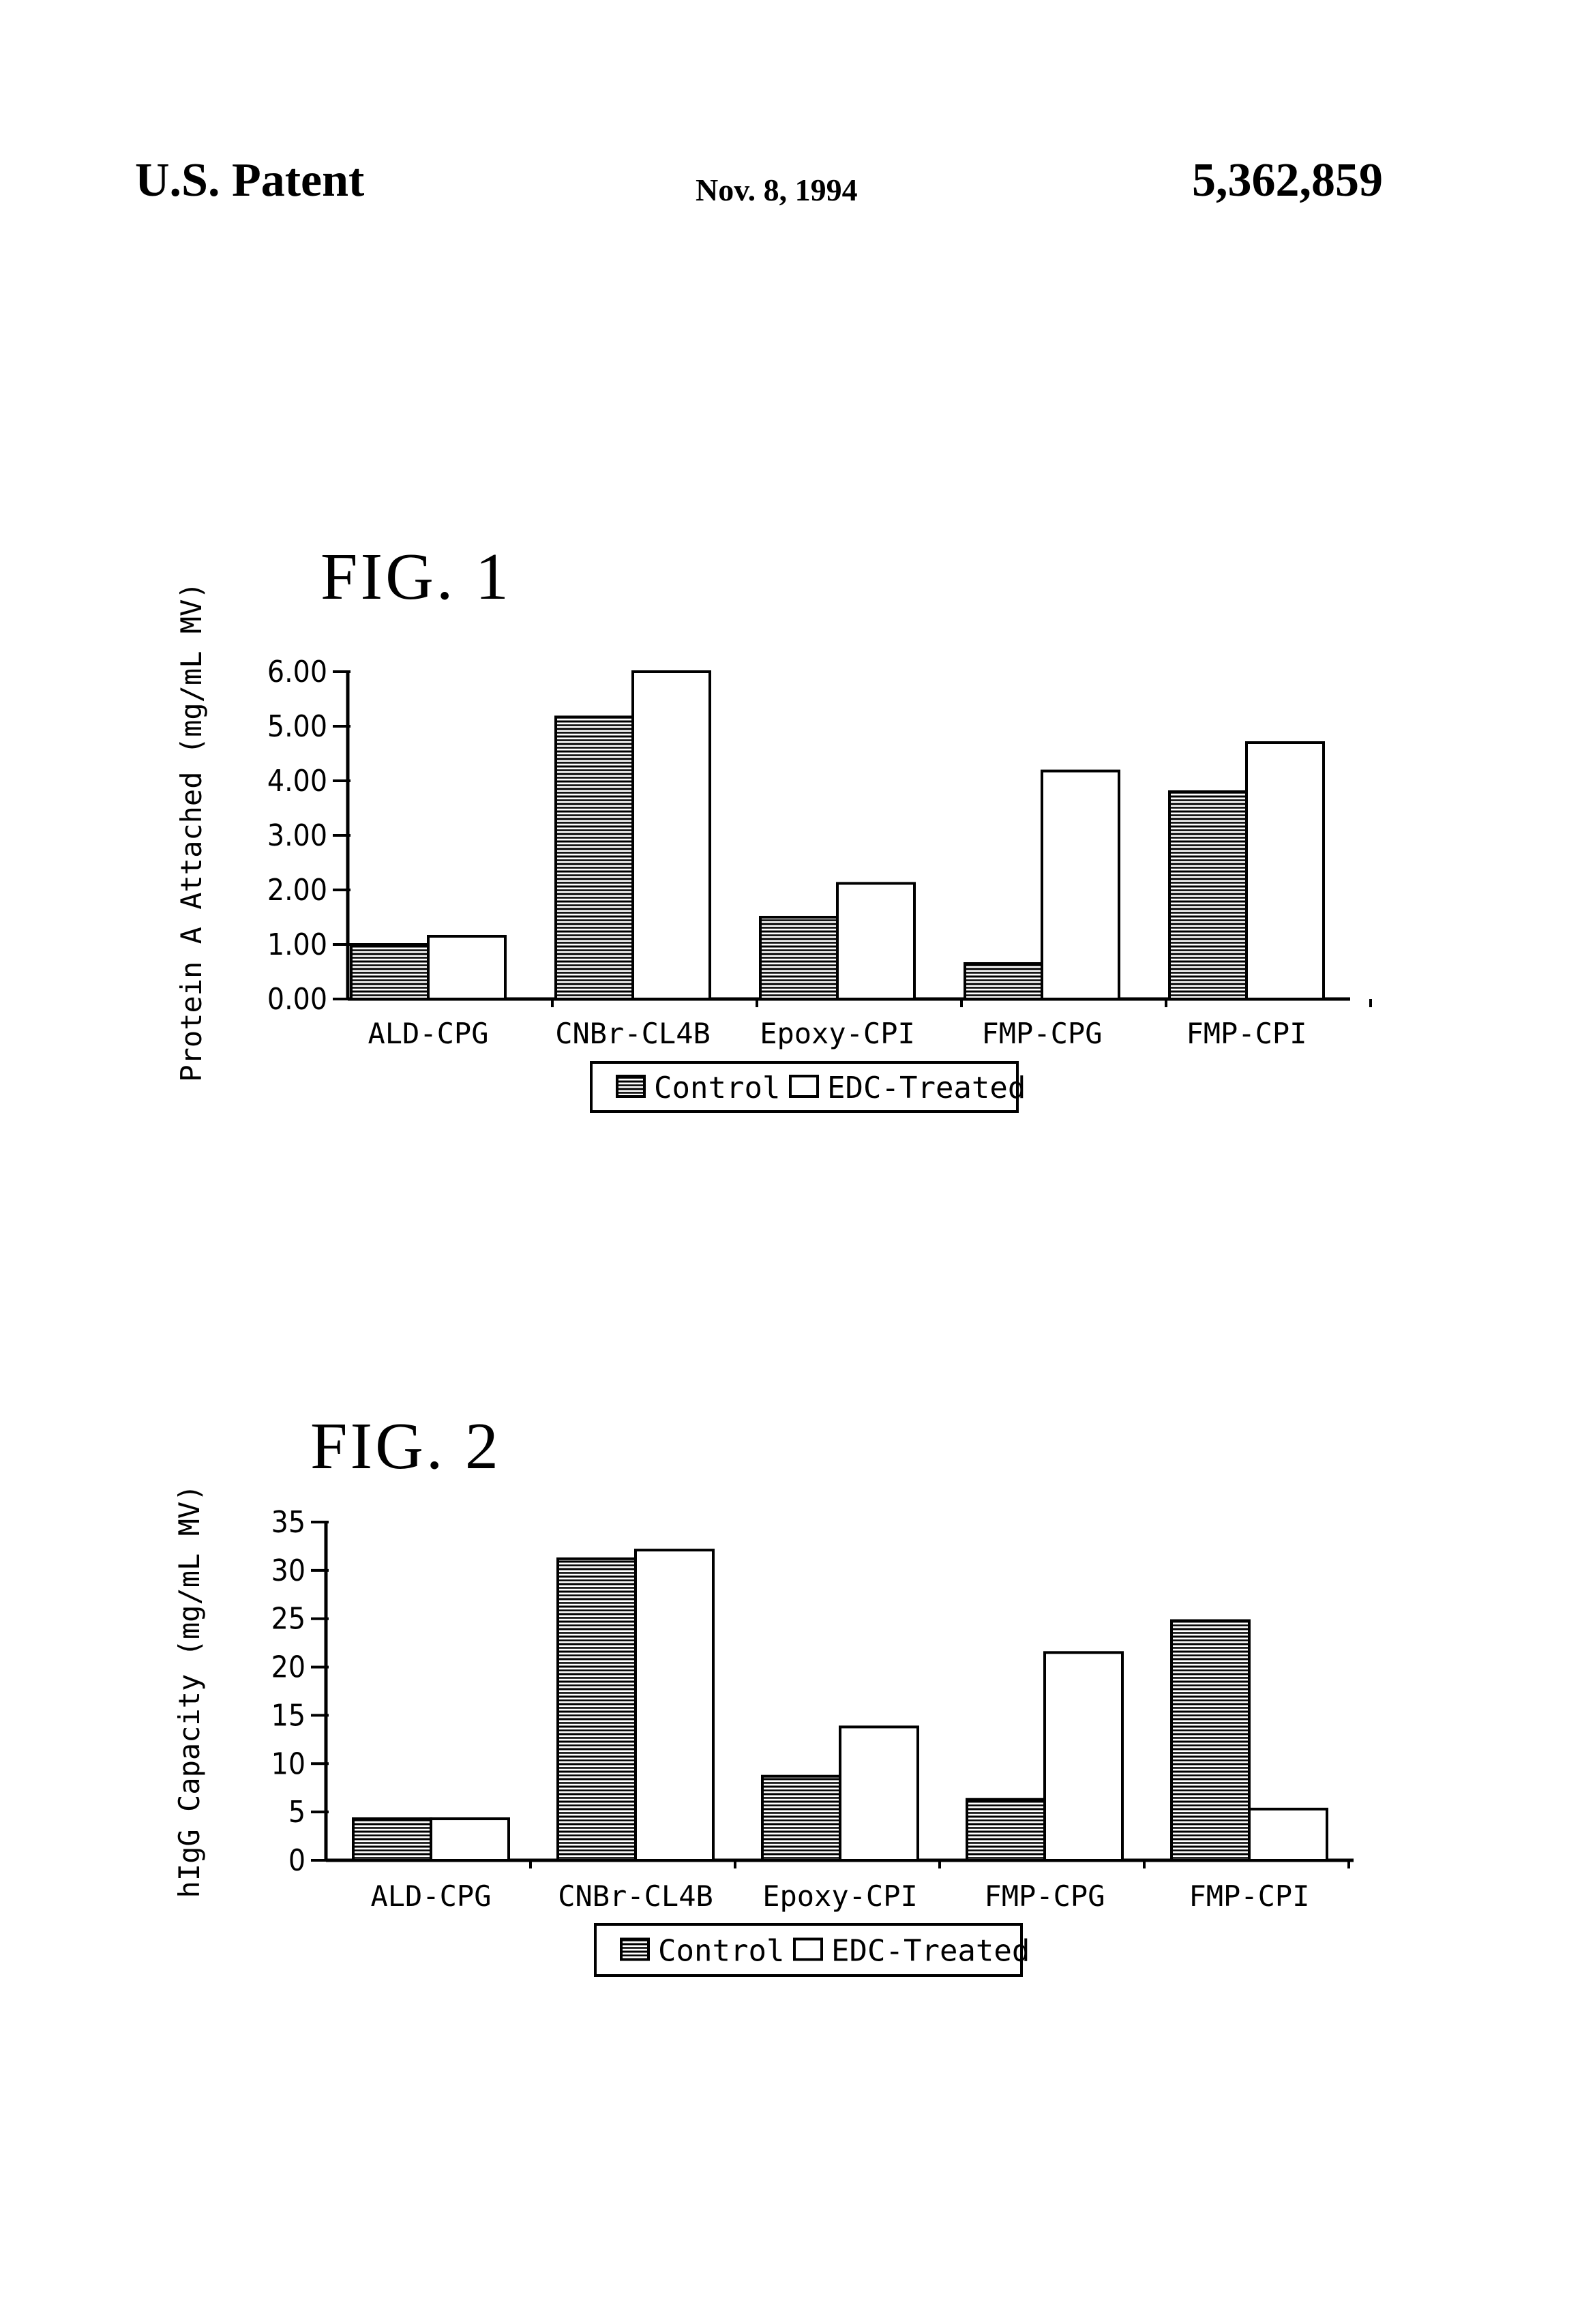 This screenshot has width=1582, height=2324. What do you see at coordinates (930, 1951) in the screenshot?
I see `legend-label-edc-treated: EDC-Treated` at bounding box center [930, 1951].